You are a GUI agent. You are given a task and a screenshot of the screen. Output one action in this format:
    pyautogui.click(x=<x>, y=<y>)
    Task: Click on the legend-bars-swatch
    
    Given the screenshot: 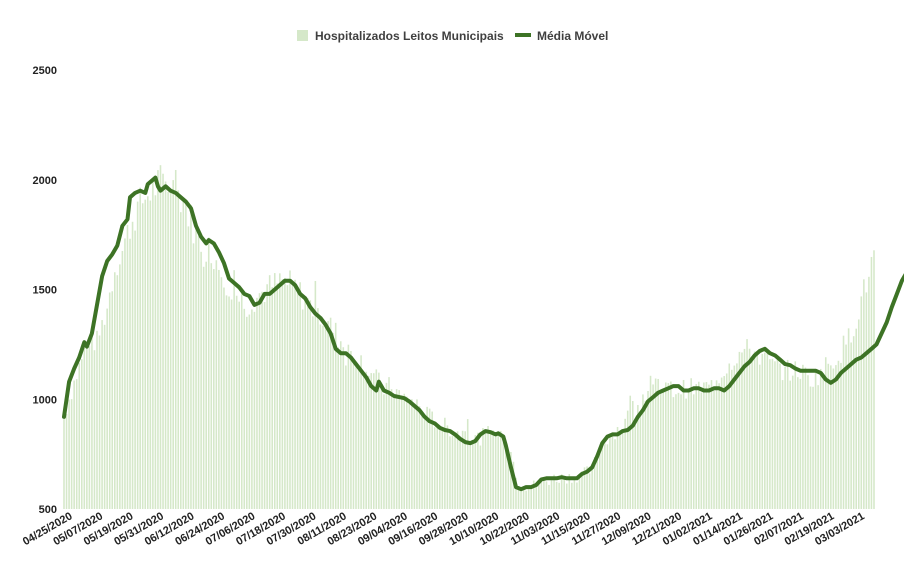 What is the action you would take?
    pyautogui.click(x=302, y=35)
    